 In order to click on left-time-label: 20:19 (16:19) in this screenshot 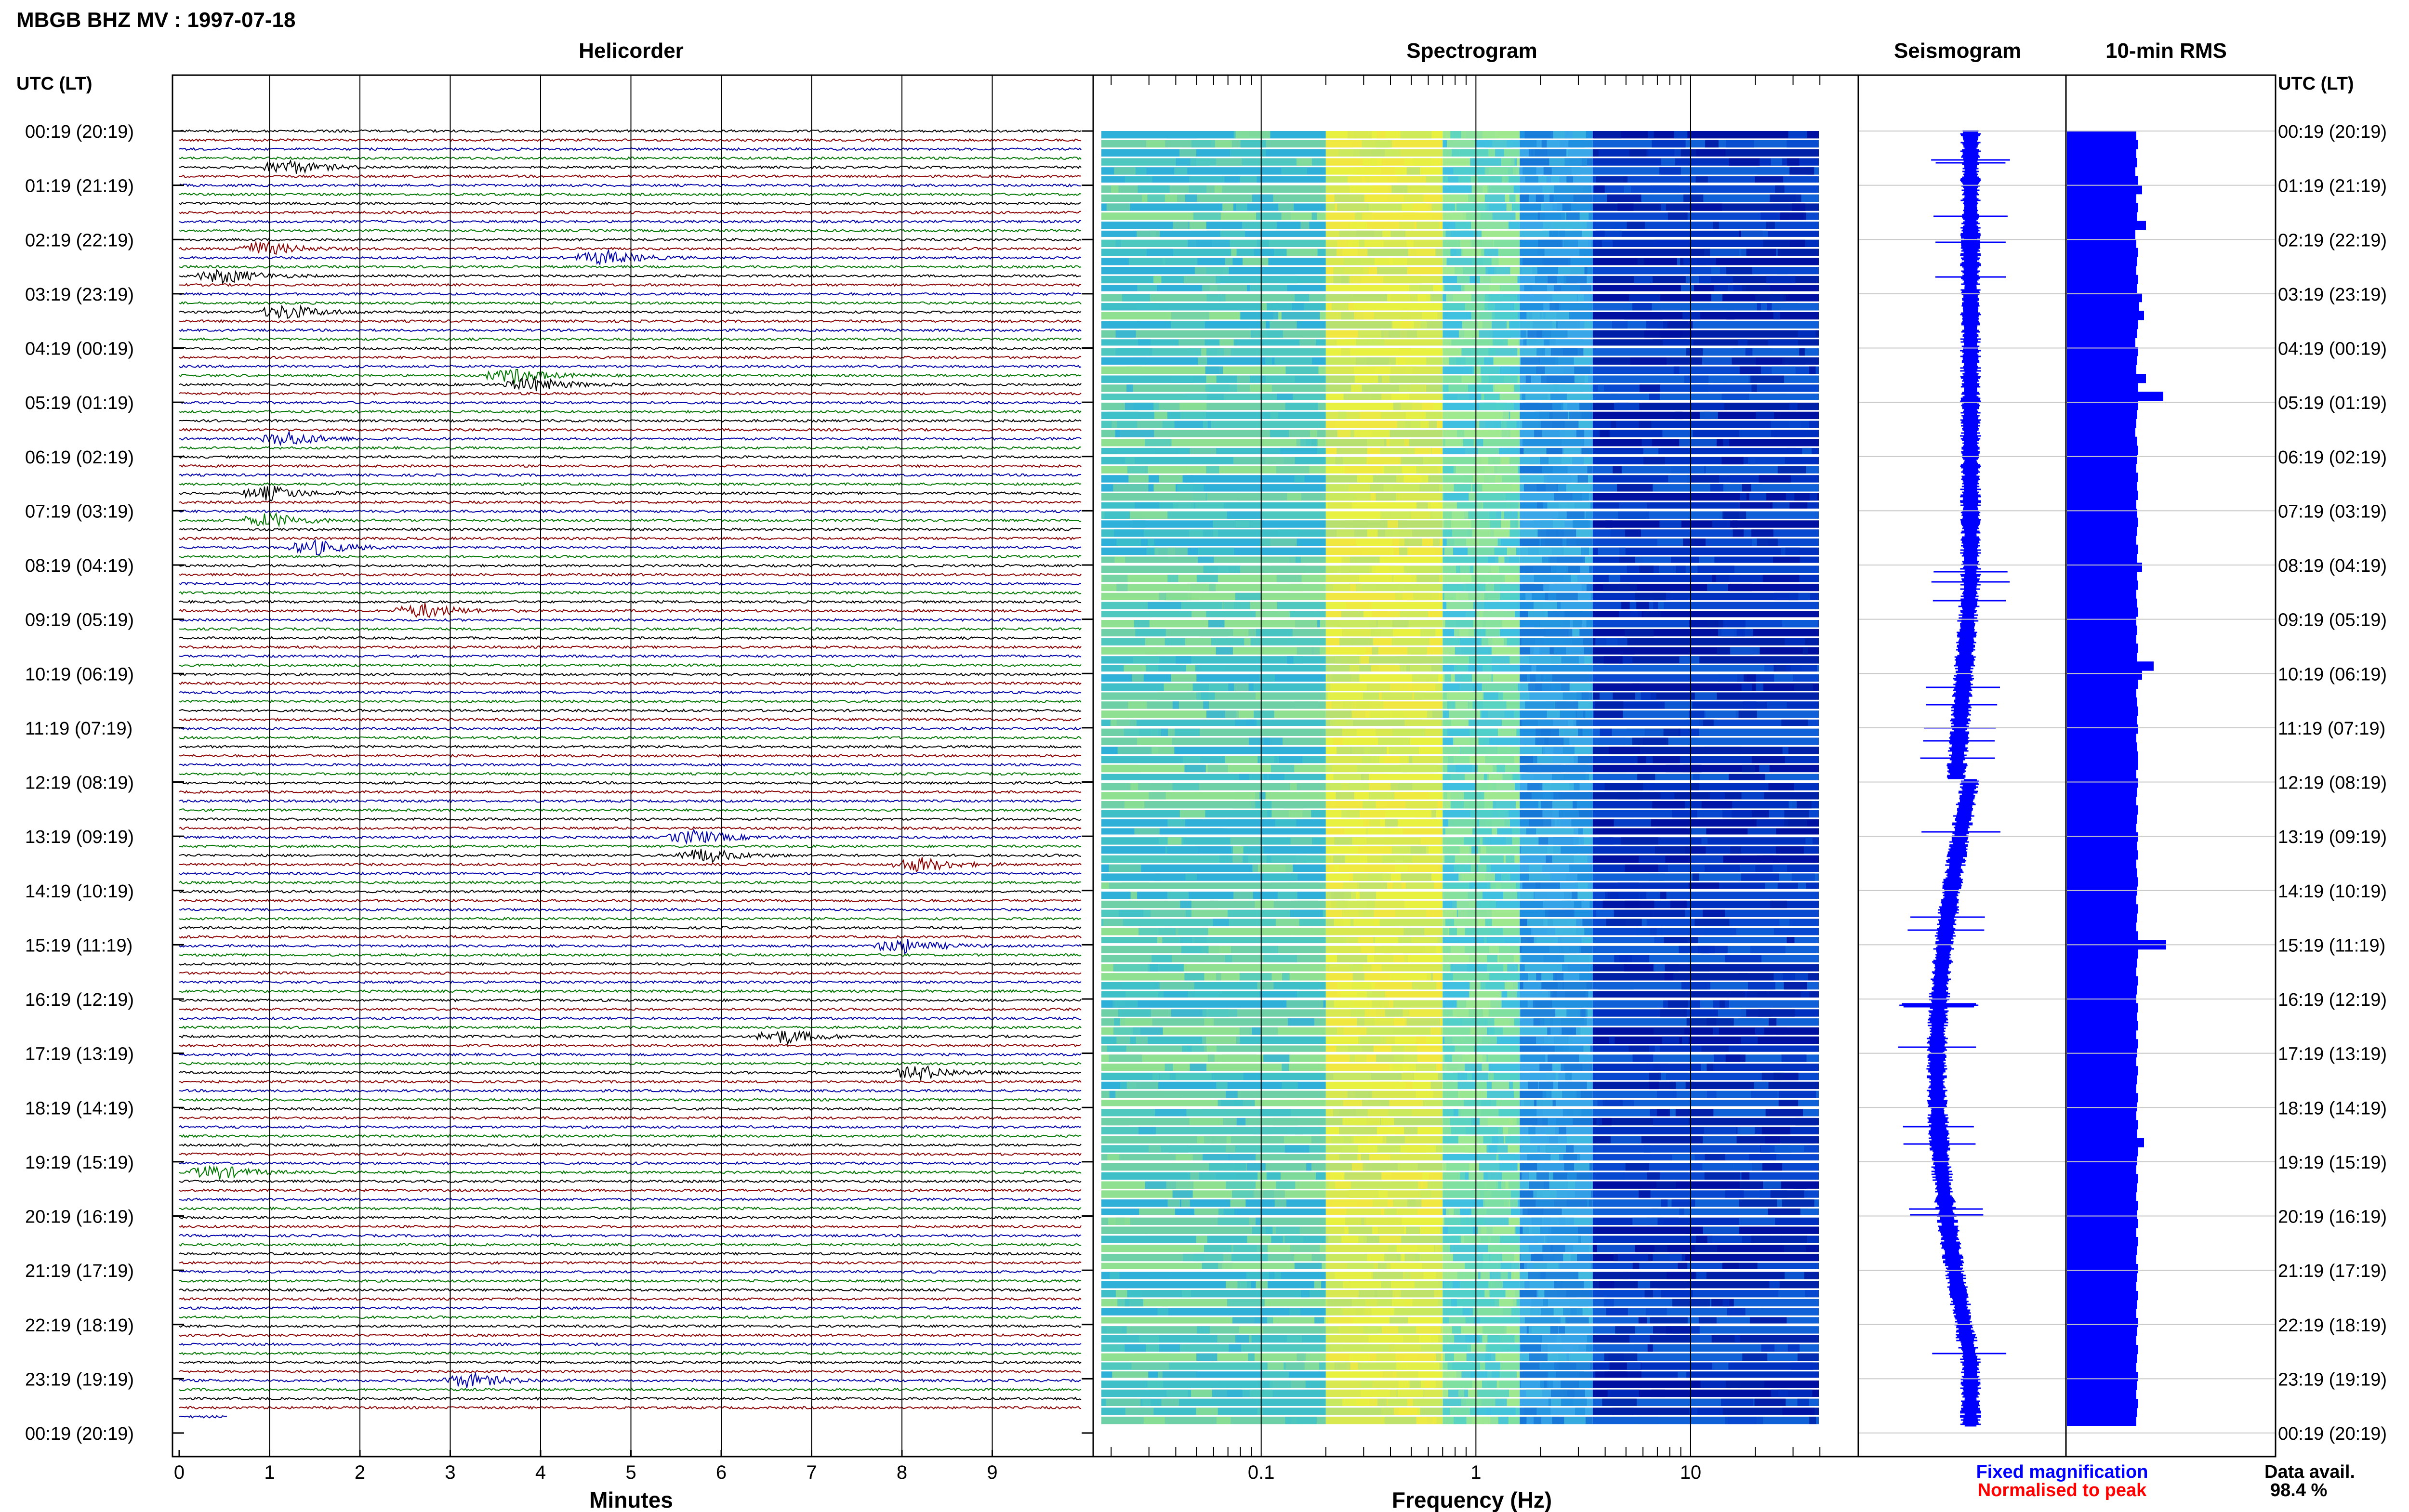, I will do `click(79, 1217)`.